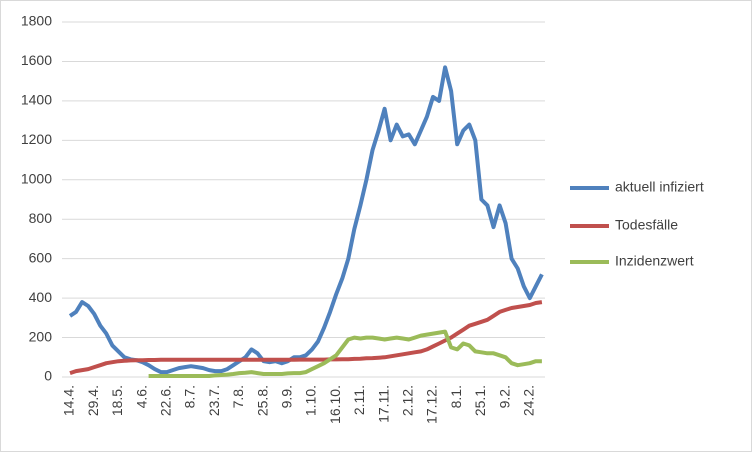 This screenshot has height=452, width=752. Describe the element at coordinates (359, 400) in the screenshot. I see `x-tick-label: 2.11.` at that location.